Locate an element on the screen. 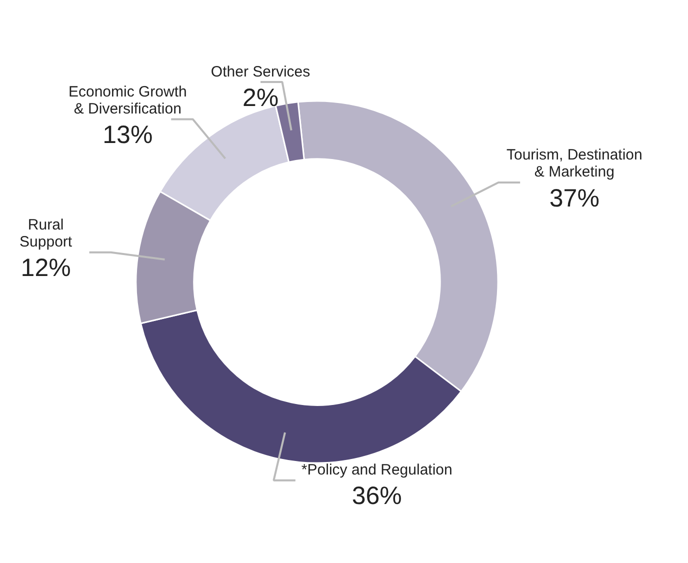 The image size is (688, 563). data-label: 13% is located at coordinates (127, 135).